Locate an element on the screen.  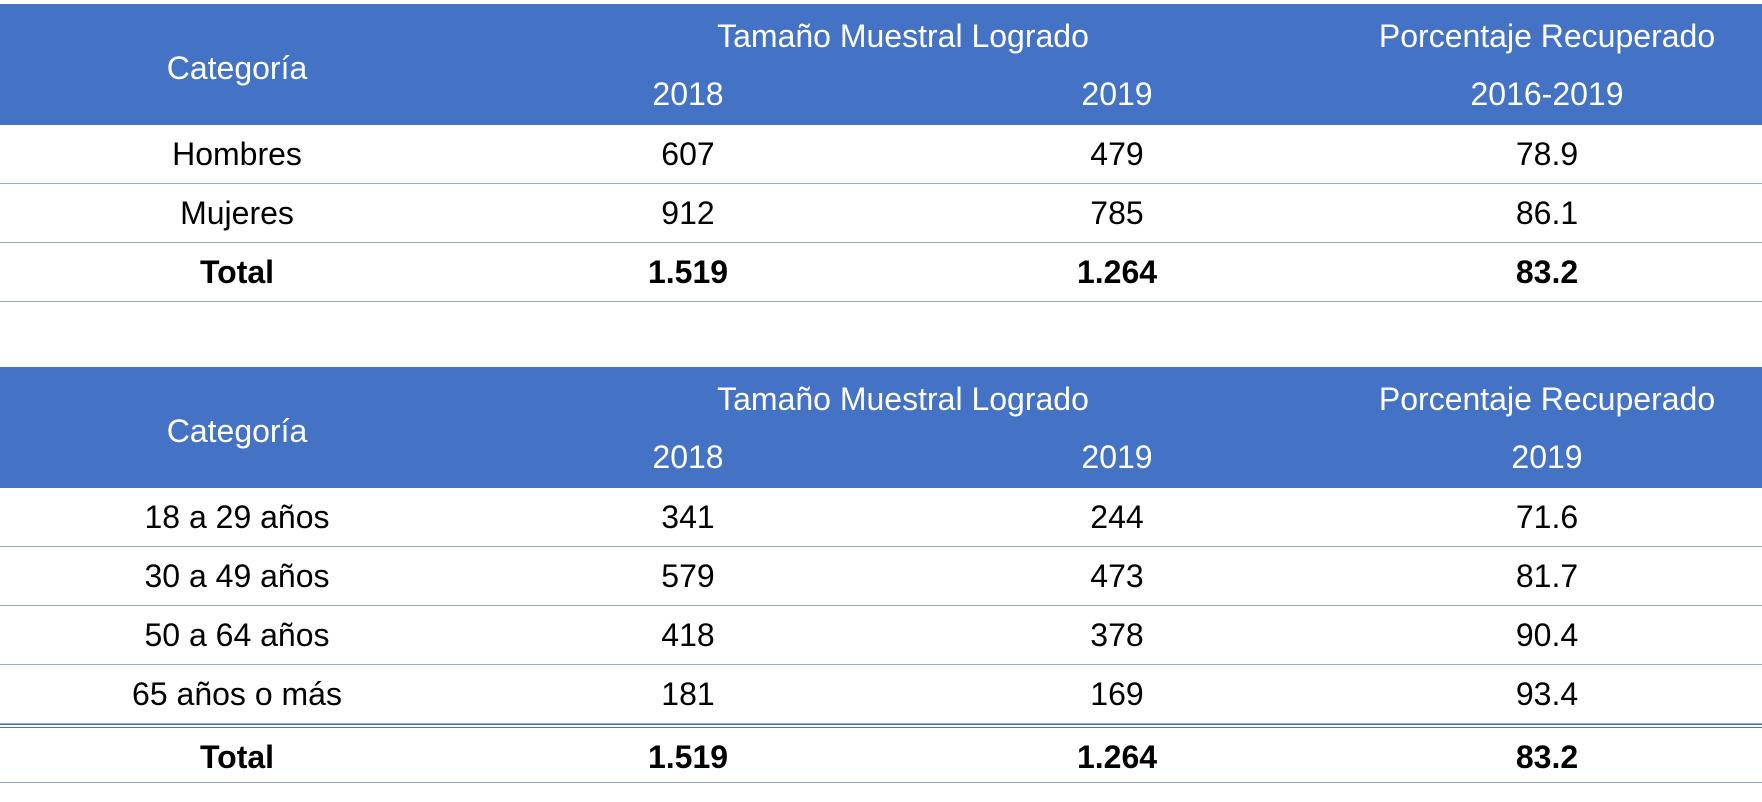
table-row: 50 a 64 años 418 378 90.4 is located at coordinates (881, 635).